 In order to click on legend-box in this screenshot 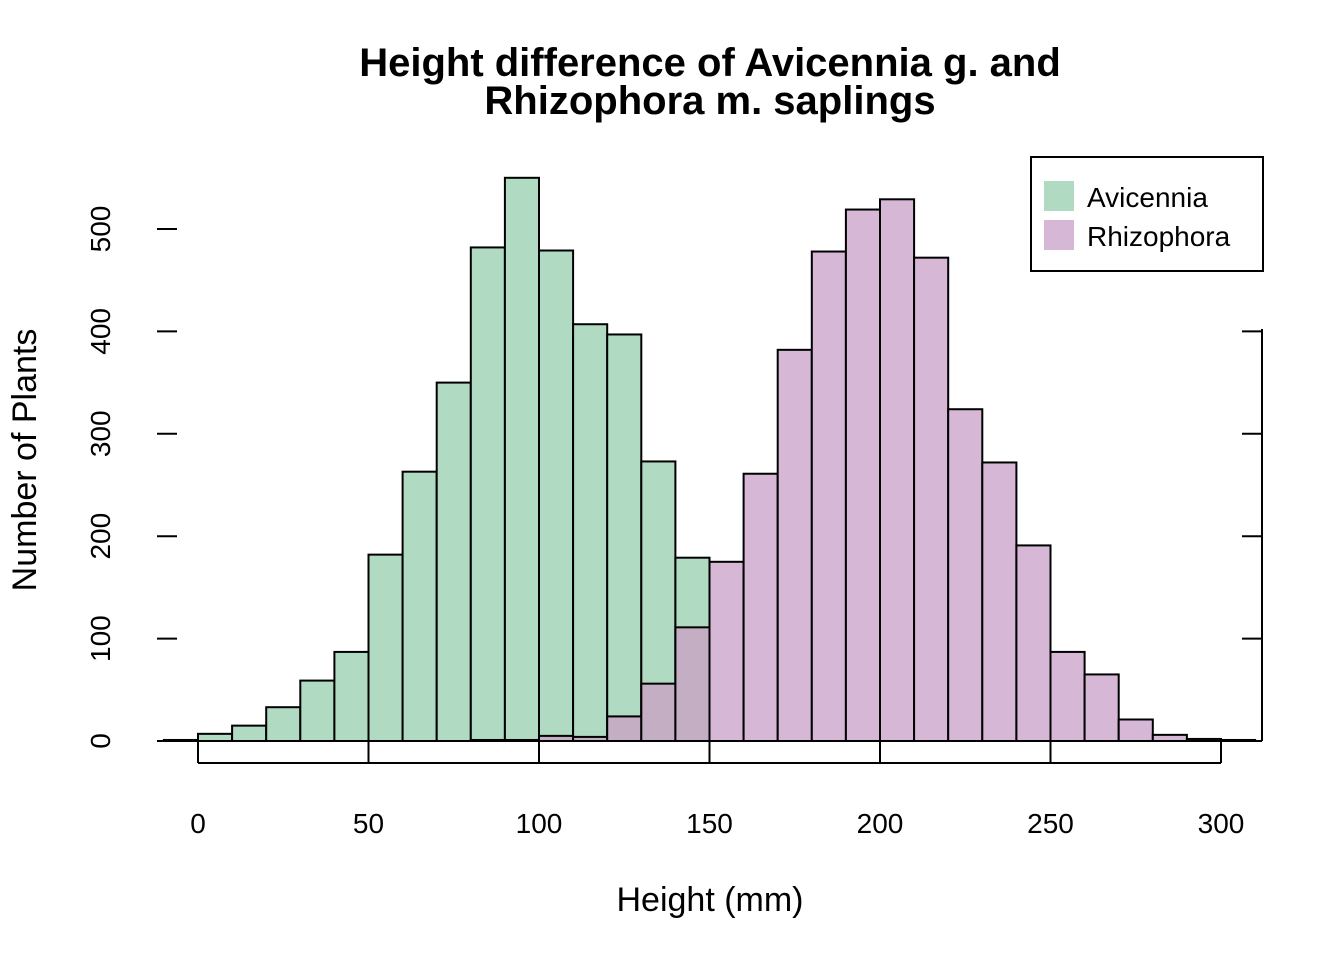, I will do `click(1147, 214)`.